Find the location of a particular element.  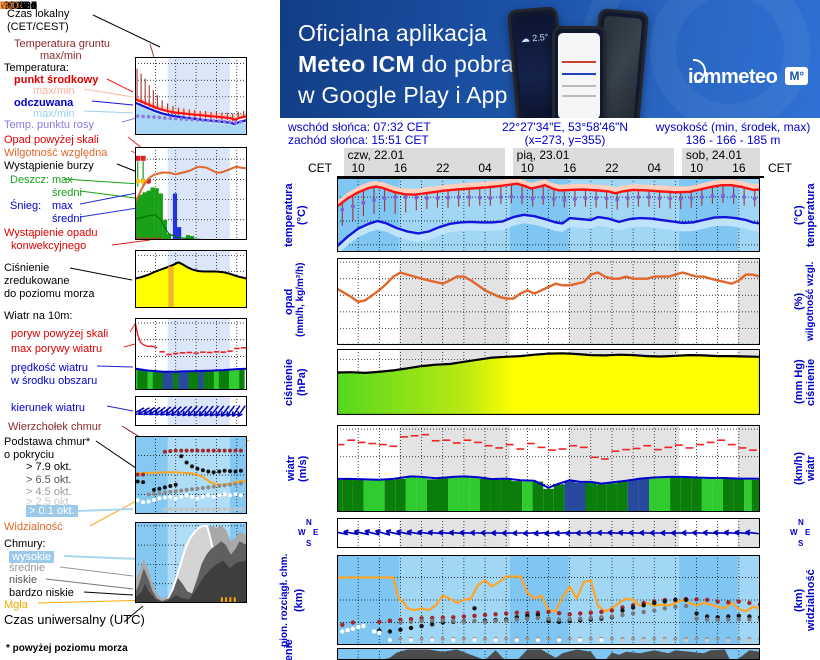

tick-label: 750 is located at coordinates (9, 6).